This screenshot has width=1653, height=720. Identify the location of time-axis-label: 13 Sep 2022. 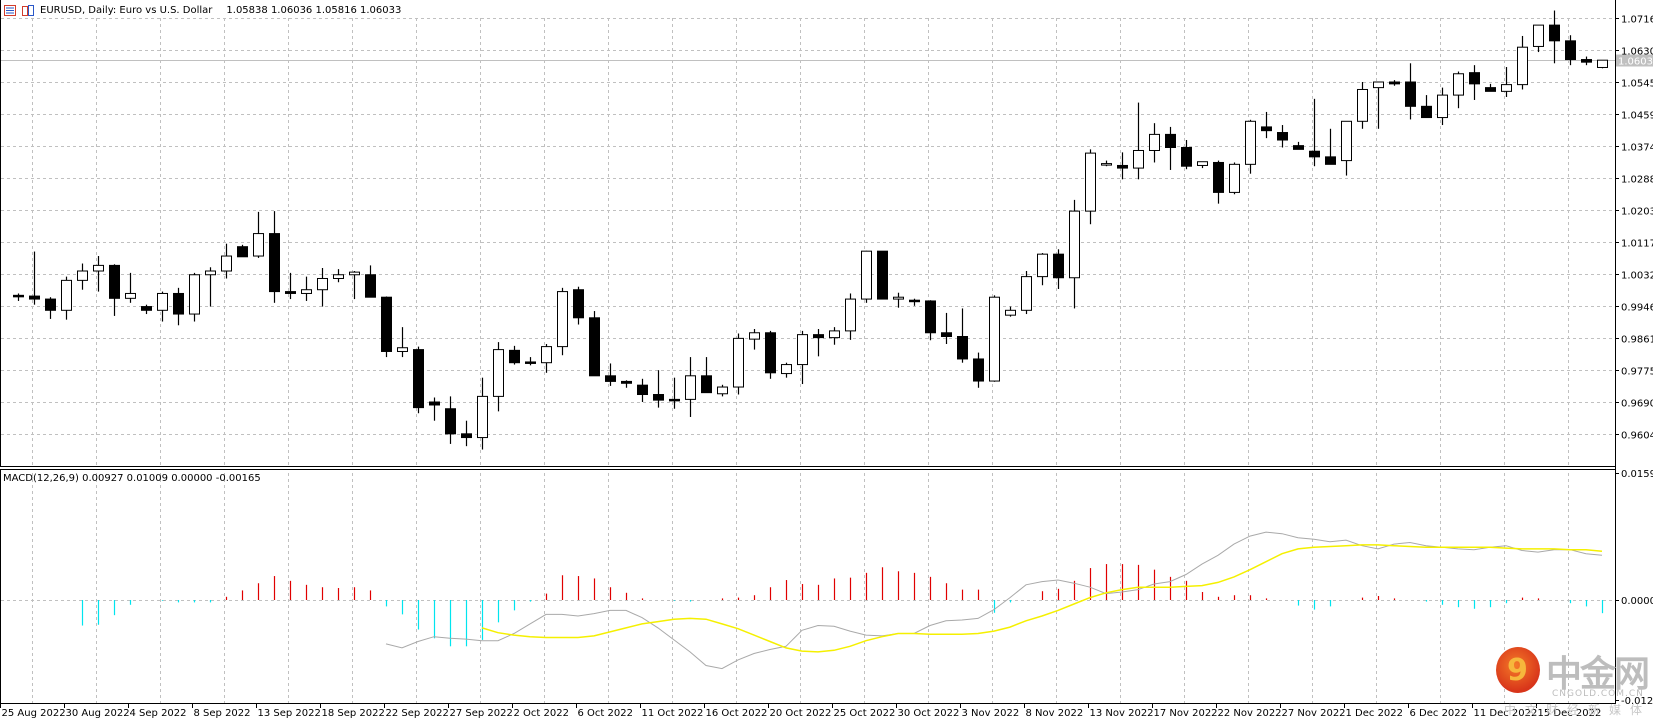
(289, 713).